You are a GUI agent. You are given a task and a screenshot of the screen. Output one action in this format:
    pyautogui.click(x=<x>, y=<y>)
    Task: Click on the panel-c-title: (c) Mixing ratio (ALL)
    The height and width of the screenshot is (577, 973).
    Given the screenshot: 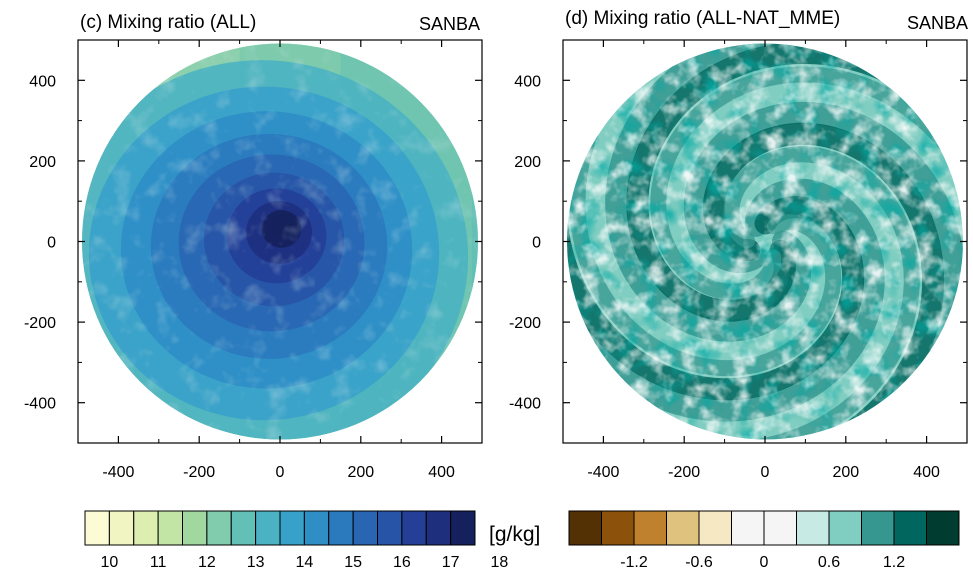 What is the action you would take?
    pyautogui.click(x=168, y=22)
    